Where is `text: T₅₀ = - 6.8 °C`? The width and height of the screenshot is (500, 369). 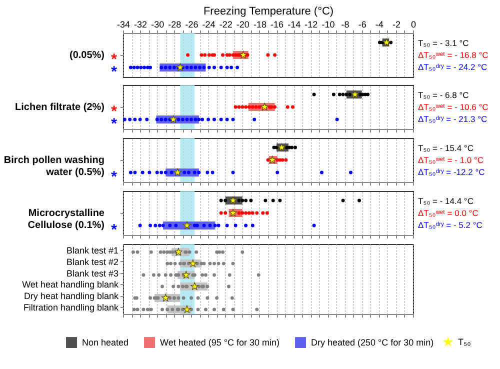
text: T₅₀ = - 6.8 °C is located at coordinates (443, 95).